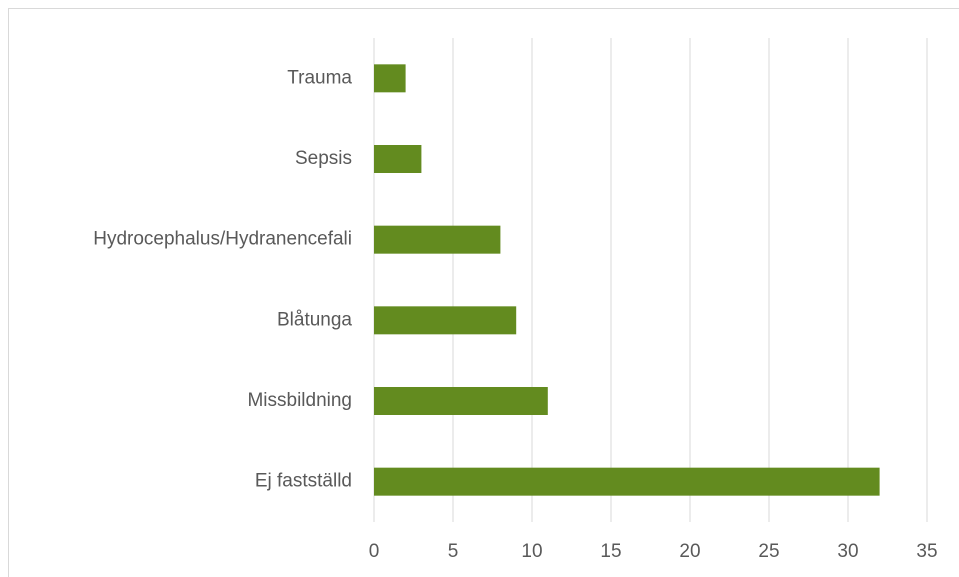  I want to click on x-tick-label: 5, so click(453, 551).